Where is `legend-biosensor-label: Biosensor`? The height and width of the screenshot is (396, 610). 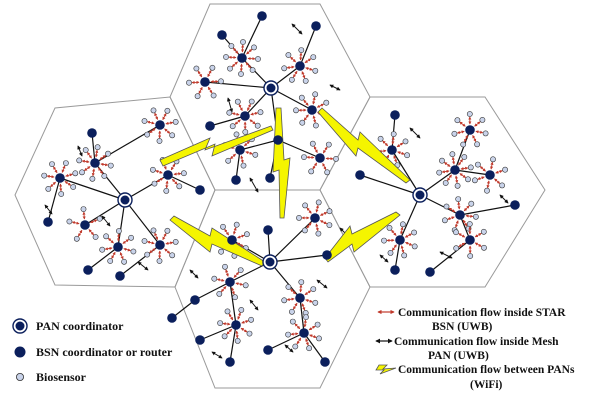 legend-biosensor-label: Biosensor is located at coordinates (61, 377).